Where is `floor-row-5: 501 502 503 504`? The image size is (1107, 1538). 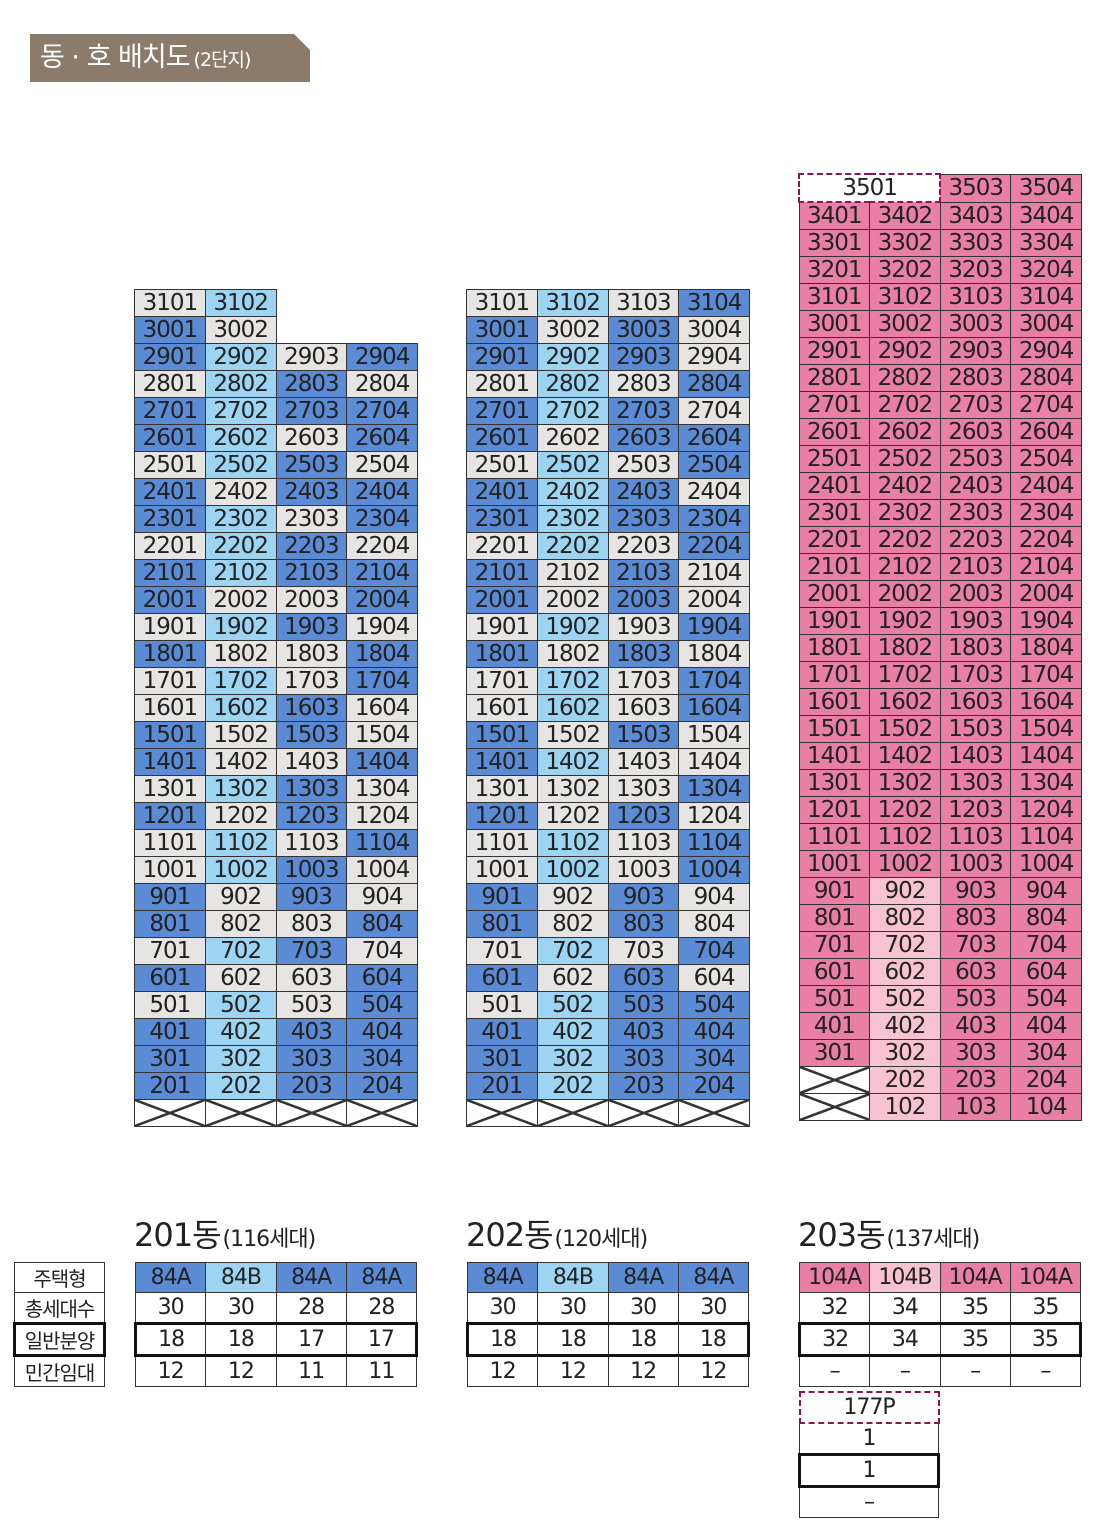
floor-row-5: 501 502 503 504 is located at coordinates (608, 1005).